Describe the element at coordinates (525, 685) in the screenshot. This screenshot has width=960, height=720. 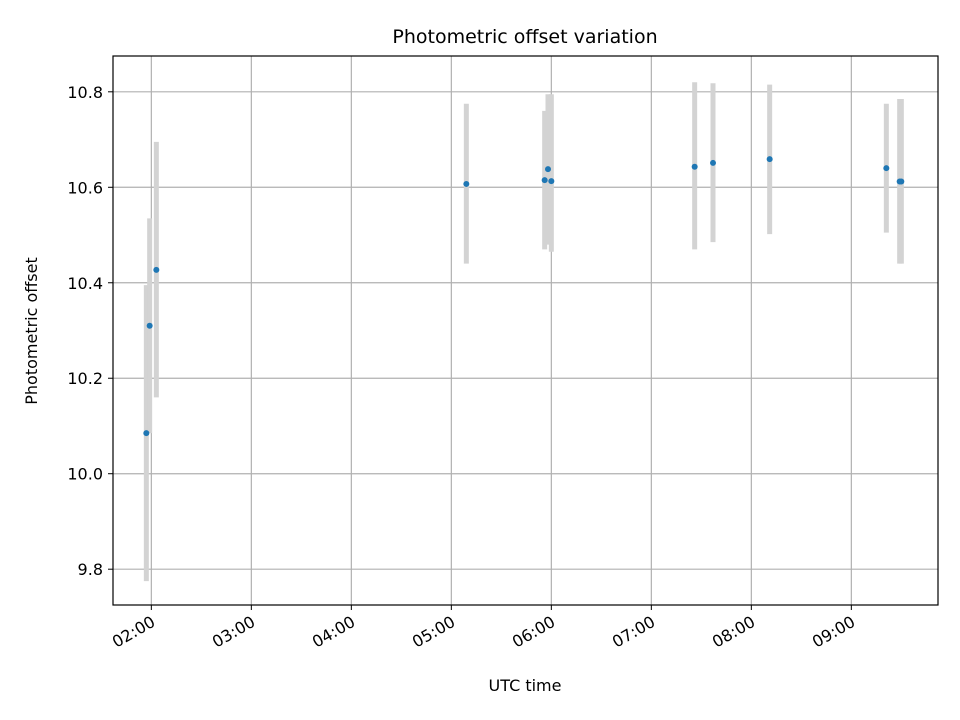
I see `x-axis-label: UTC time` at that location.